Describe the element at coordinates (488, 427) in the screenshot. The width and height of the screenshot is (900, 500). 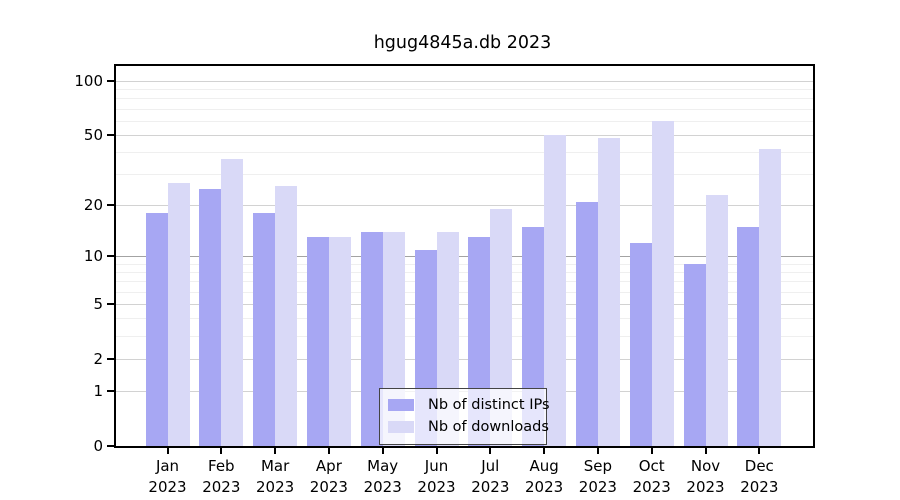
I see `legend-label-downloads: Nb of downloads` at that location.